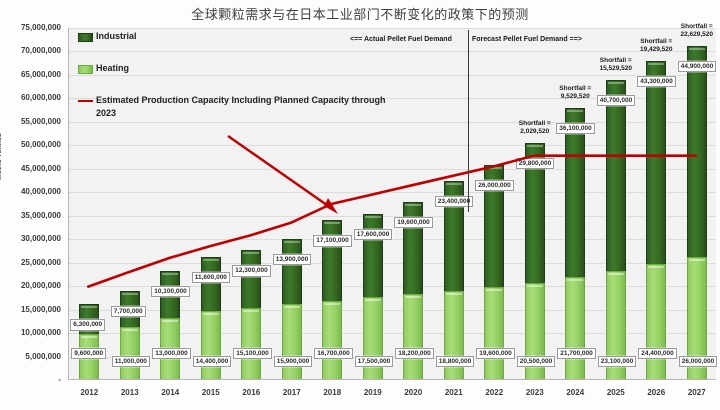 The image size is (720, 410). Describe the element at coordinates (40, 74) in the screenshot. I see `y-axis-tick-label: 65,000,000` at that location.